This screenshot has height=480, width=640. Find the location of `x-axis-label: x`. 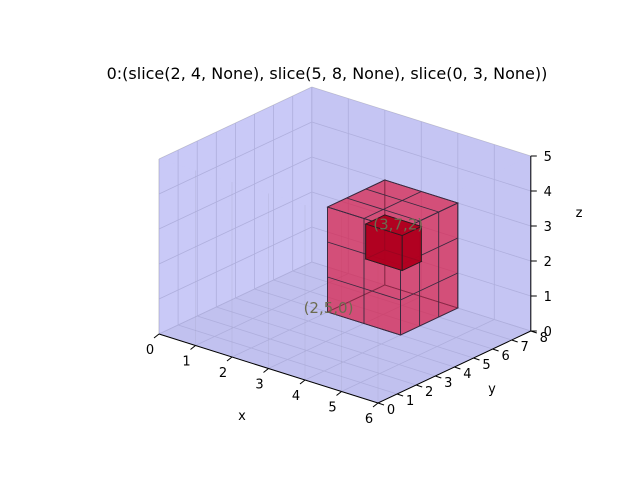

x-axis-label: x is located at coordinates (242, 416).